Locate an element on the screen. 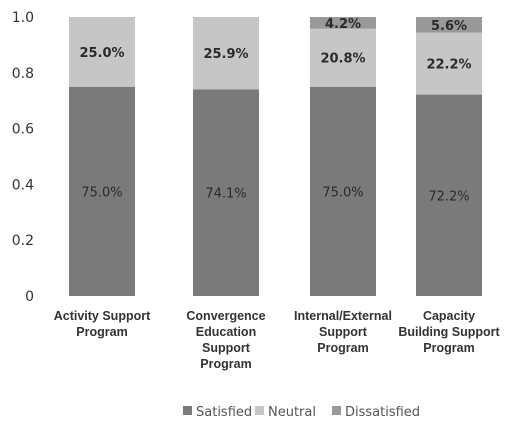 The image size is (515, 431). legend-label: Neutral is located at coordinates (292, 412).